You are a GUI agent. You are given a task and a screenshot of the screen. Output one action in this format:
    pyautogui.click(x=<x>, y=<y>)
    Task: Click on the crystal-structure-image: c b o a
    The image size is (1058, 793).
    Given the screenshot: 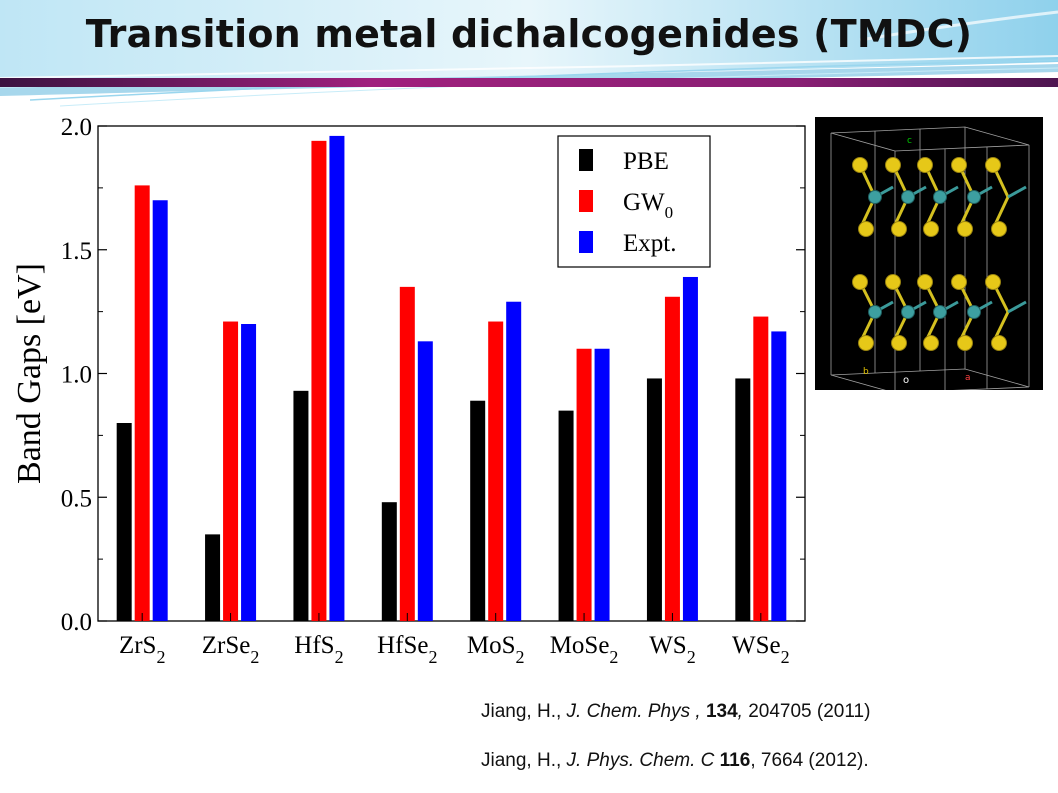 What is the action you would take?
    pyautogui.click(x=929, y=253)
    